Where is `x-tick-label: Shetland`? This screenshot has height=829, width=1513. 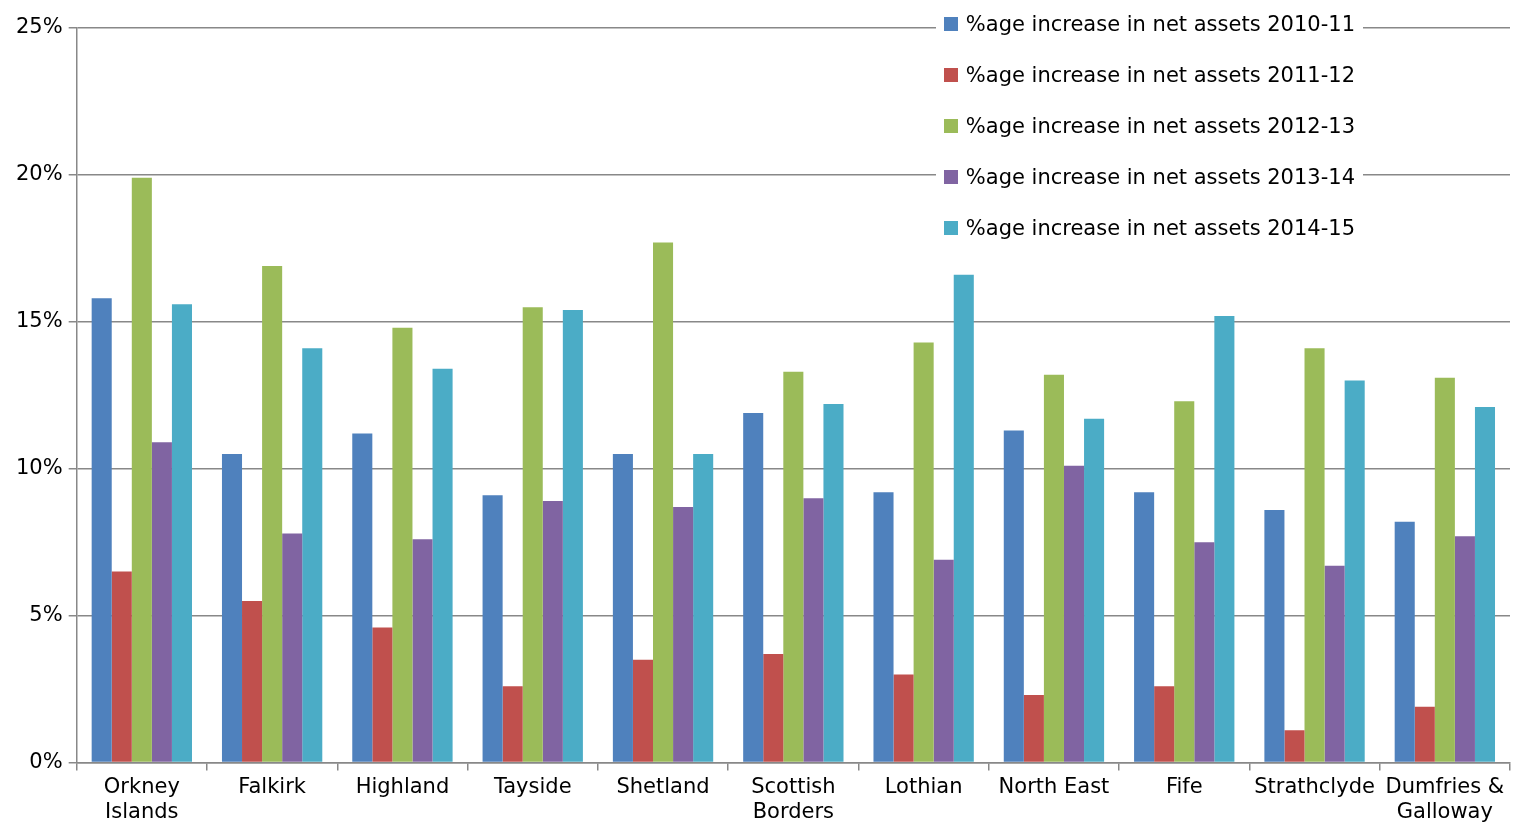
x-tick-label: Shetland is located at coordinates (663, 785).